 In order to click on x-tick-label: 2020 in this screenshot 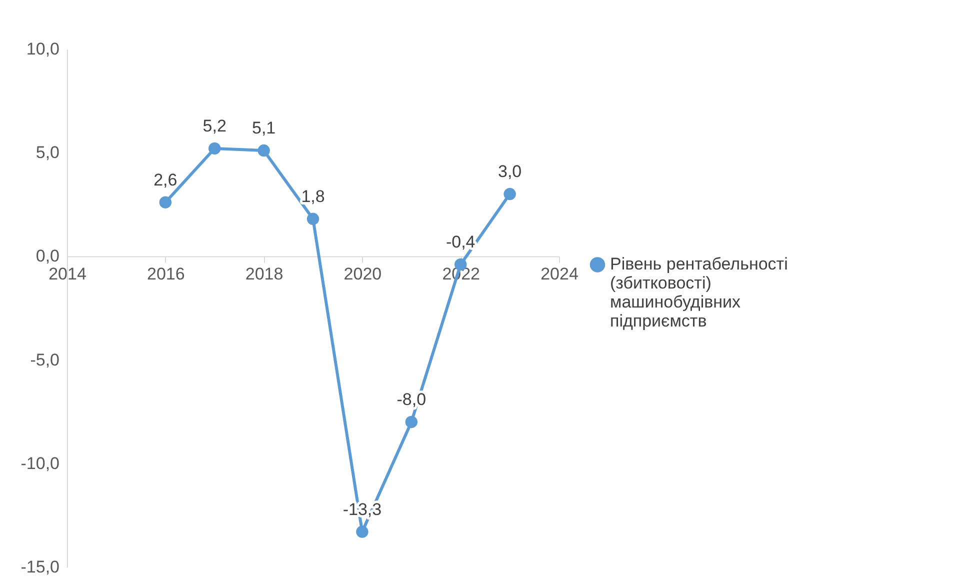, I will do `click(363, 274)`.